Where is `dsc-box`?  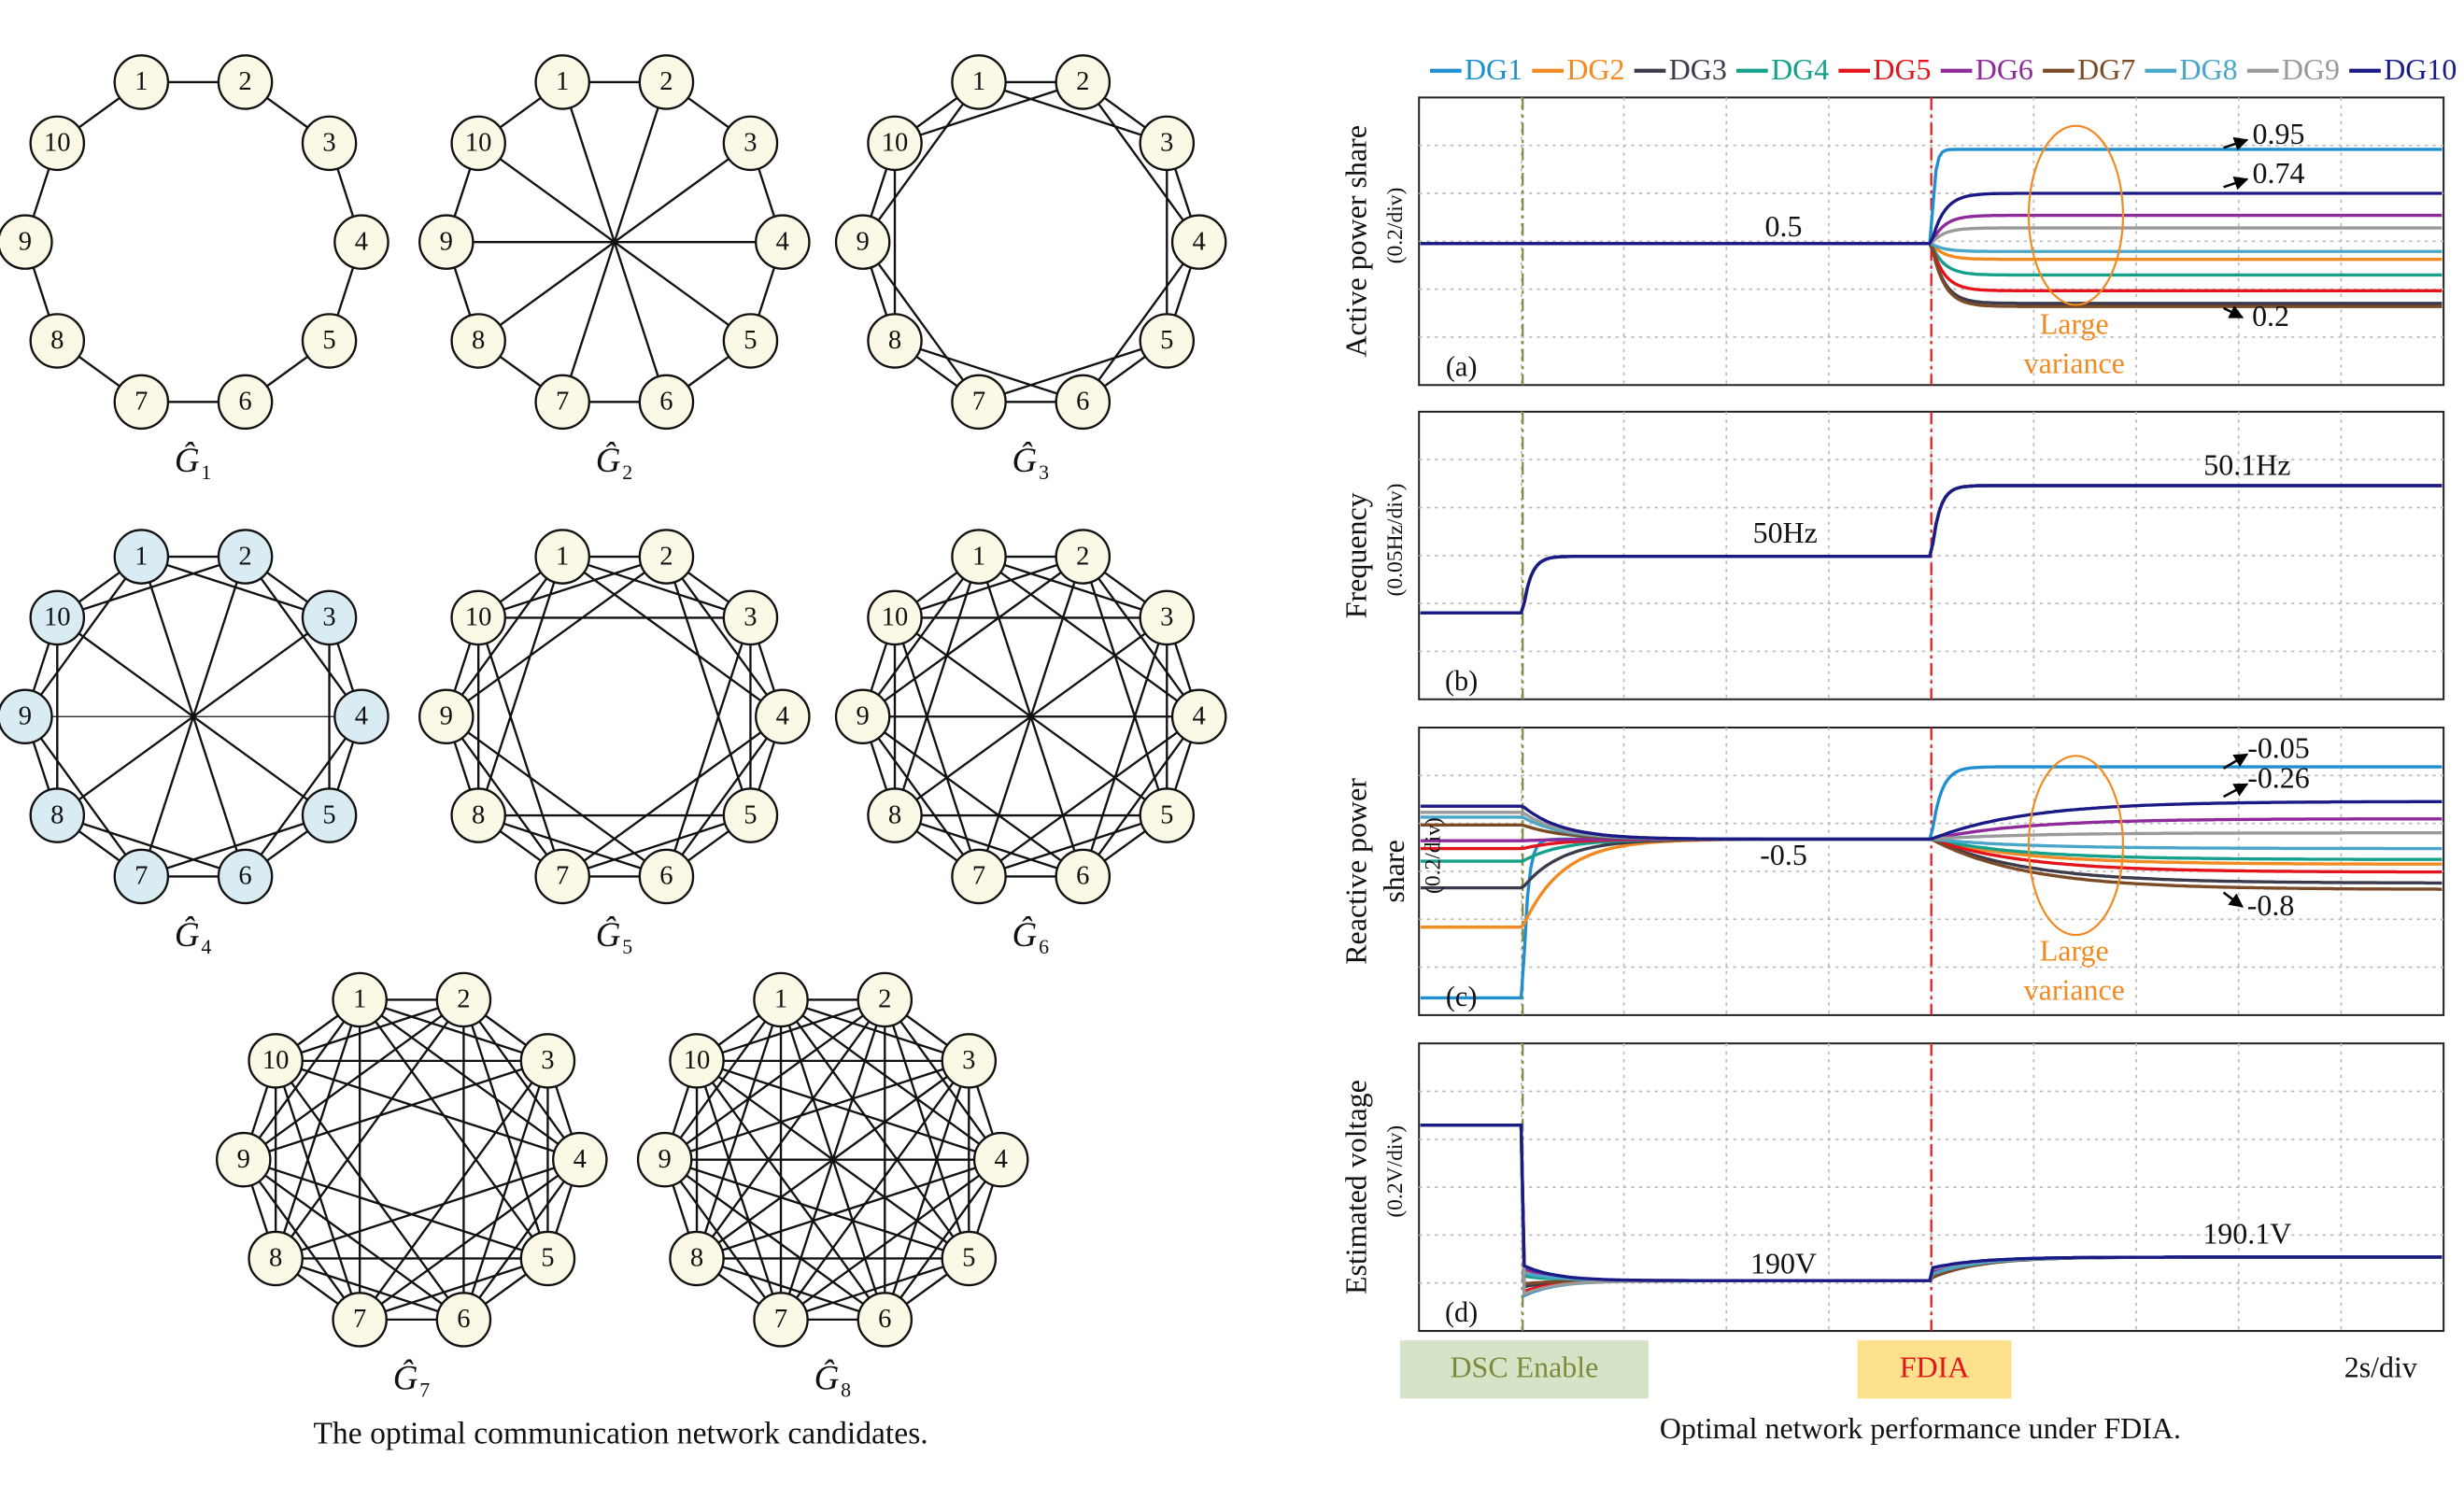
dsc-box is located at coordinates (1524, 1369).